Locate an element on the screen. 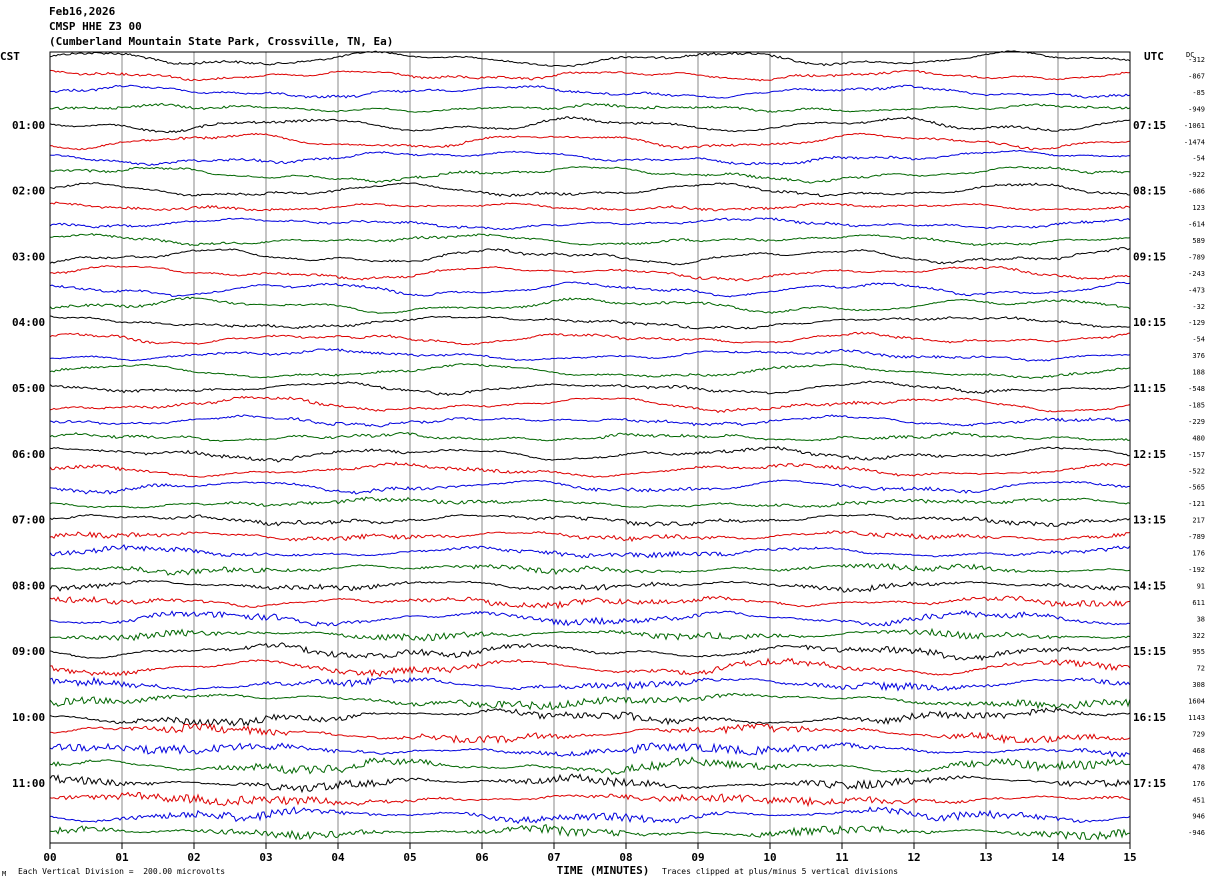 The height and width of the screenshot is (886, 1210). x-tick-label: 10 is located at coordinates (769, 857).